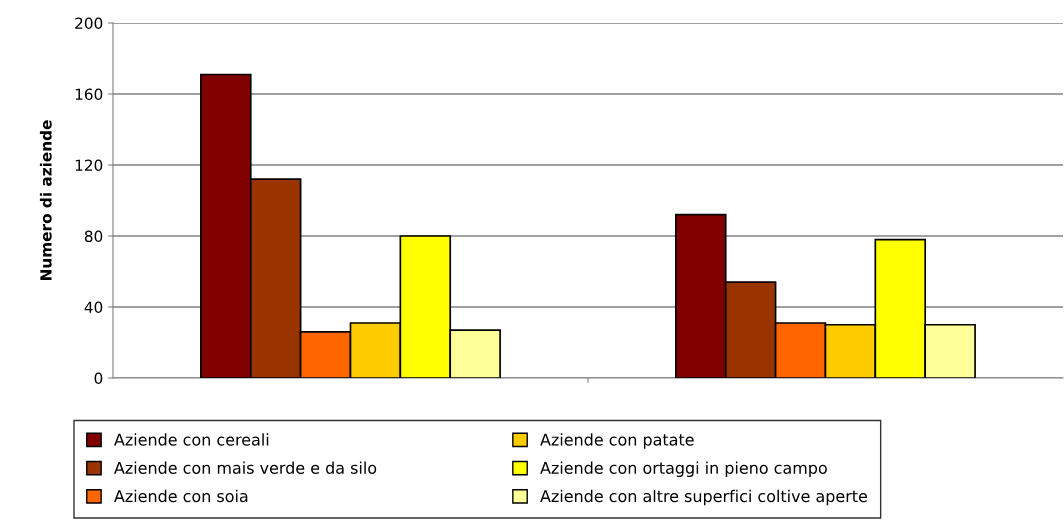 This screenshot has height=526, width=1064. I want to click on y-tick-label: 40, so click(93, 307).